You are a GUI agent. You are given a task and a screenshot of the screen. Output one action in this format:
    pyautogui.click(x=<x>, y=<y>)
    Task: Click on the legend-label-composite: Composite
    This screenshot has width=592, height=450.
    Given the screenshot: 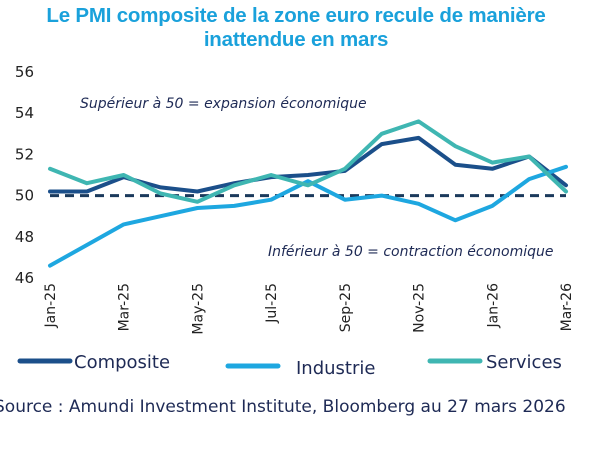 What is the action you would take?
    pyautogui.click(x=122, y=362)
    